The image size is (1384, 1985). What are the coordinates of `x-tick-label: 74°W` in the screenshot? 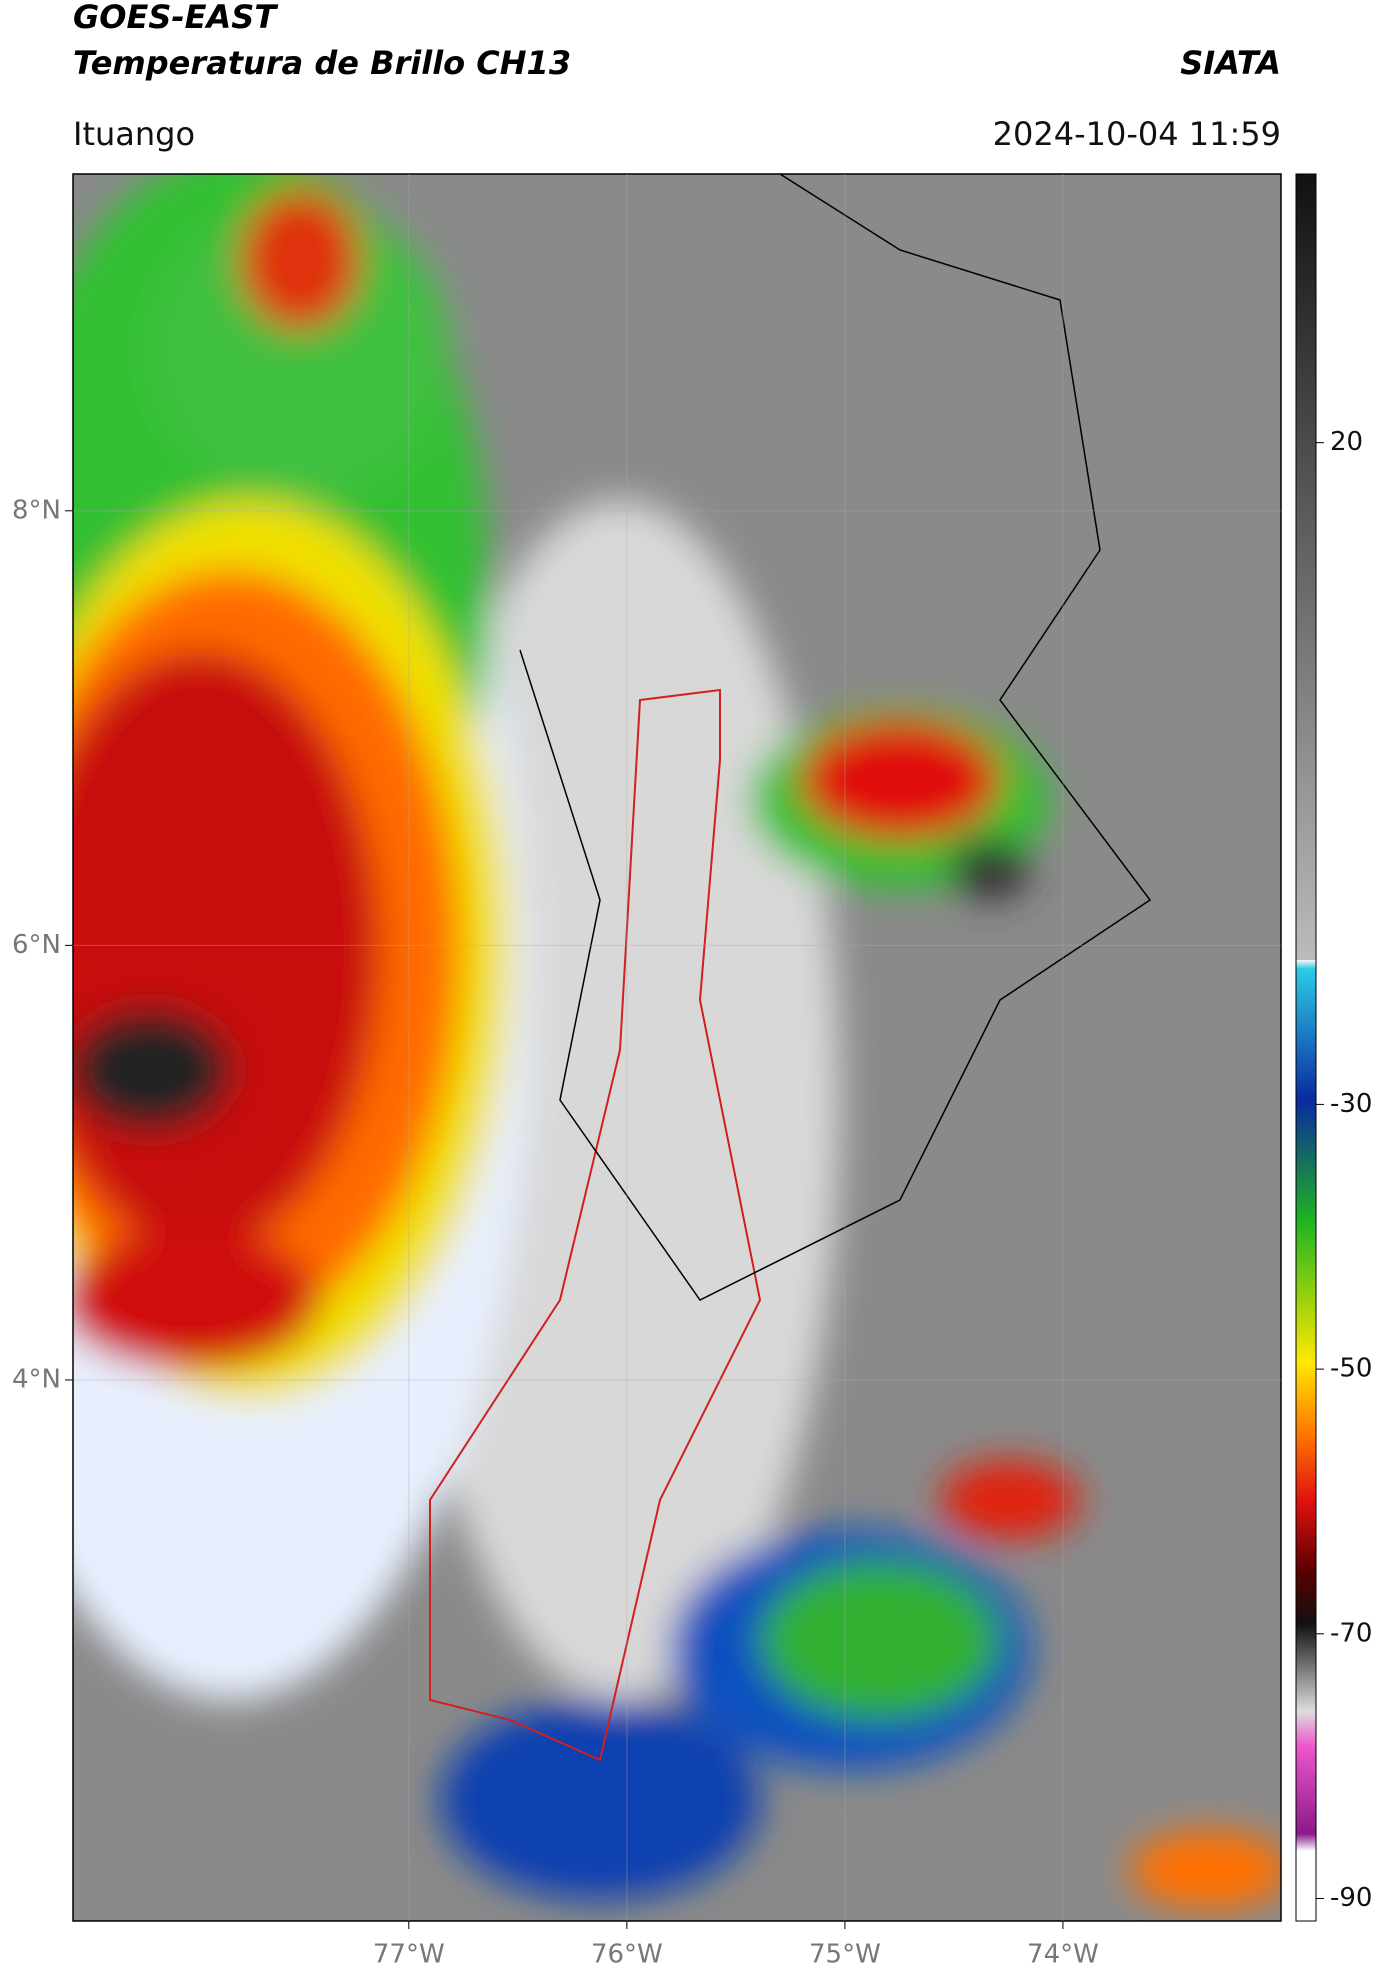 It's located at (1063, 1955).